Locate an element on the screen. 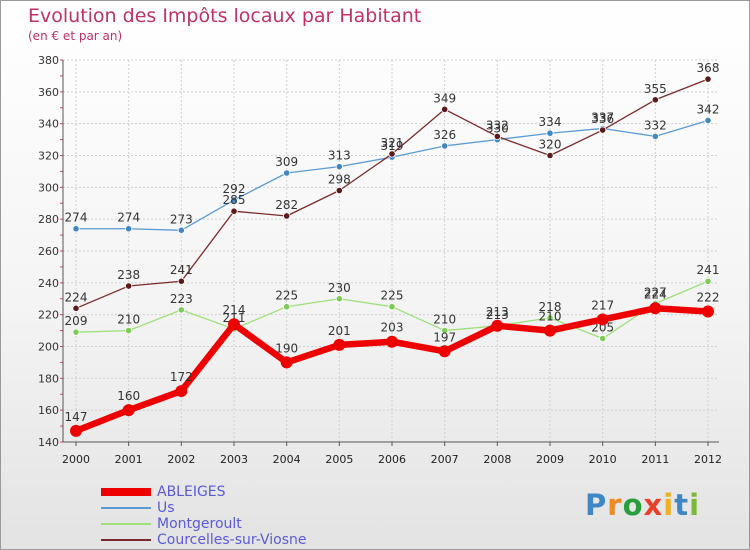  data-label-montgeroult-2010: 205 is located at coordinates (602, 328).